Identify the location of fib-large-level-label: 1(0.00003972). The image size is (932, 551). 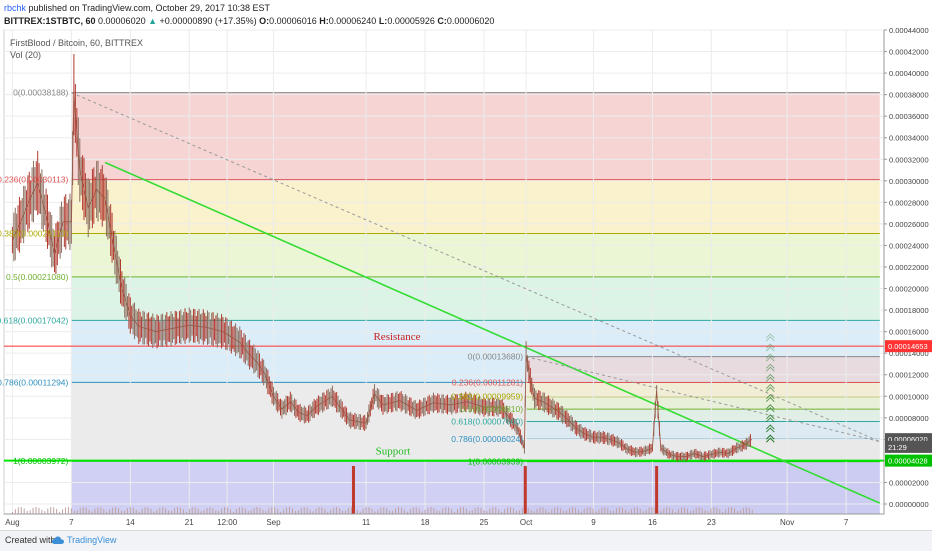
(40, 461).